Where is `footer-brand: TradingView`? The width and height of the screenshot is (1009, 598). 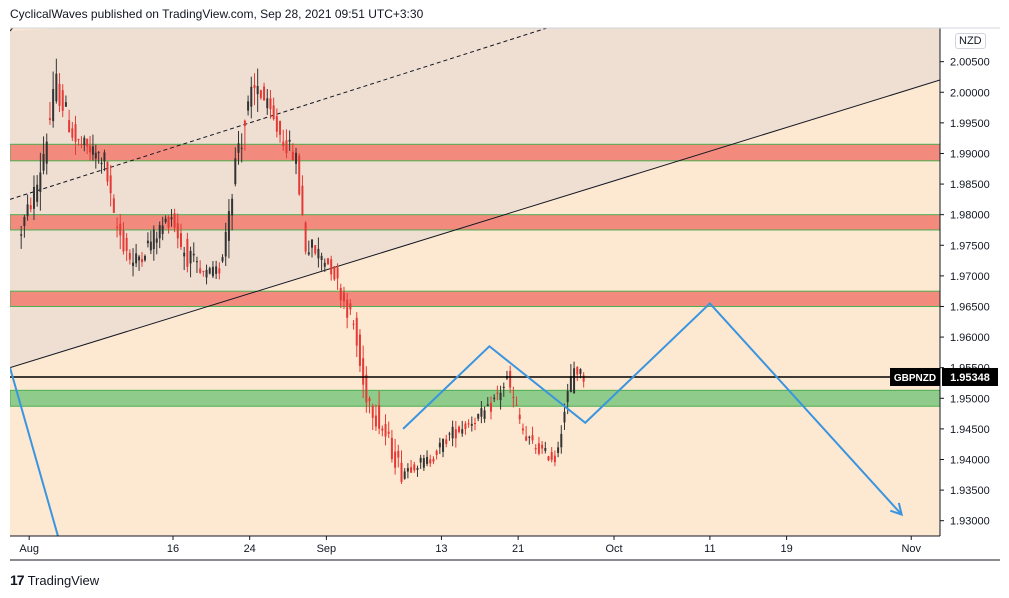
footer-brand: TradingView is located at coordinates (63, 580).